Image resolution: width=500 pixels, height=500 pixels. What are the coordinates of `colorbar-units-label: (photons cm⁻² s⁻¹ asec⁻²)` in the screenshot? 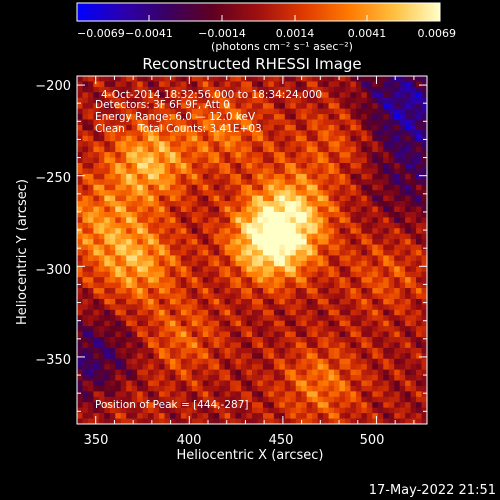 It's located at (282, 46).